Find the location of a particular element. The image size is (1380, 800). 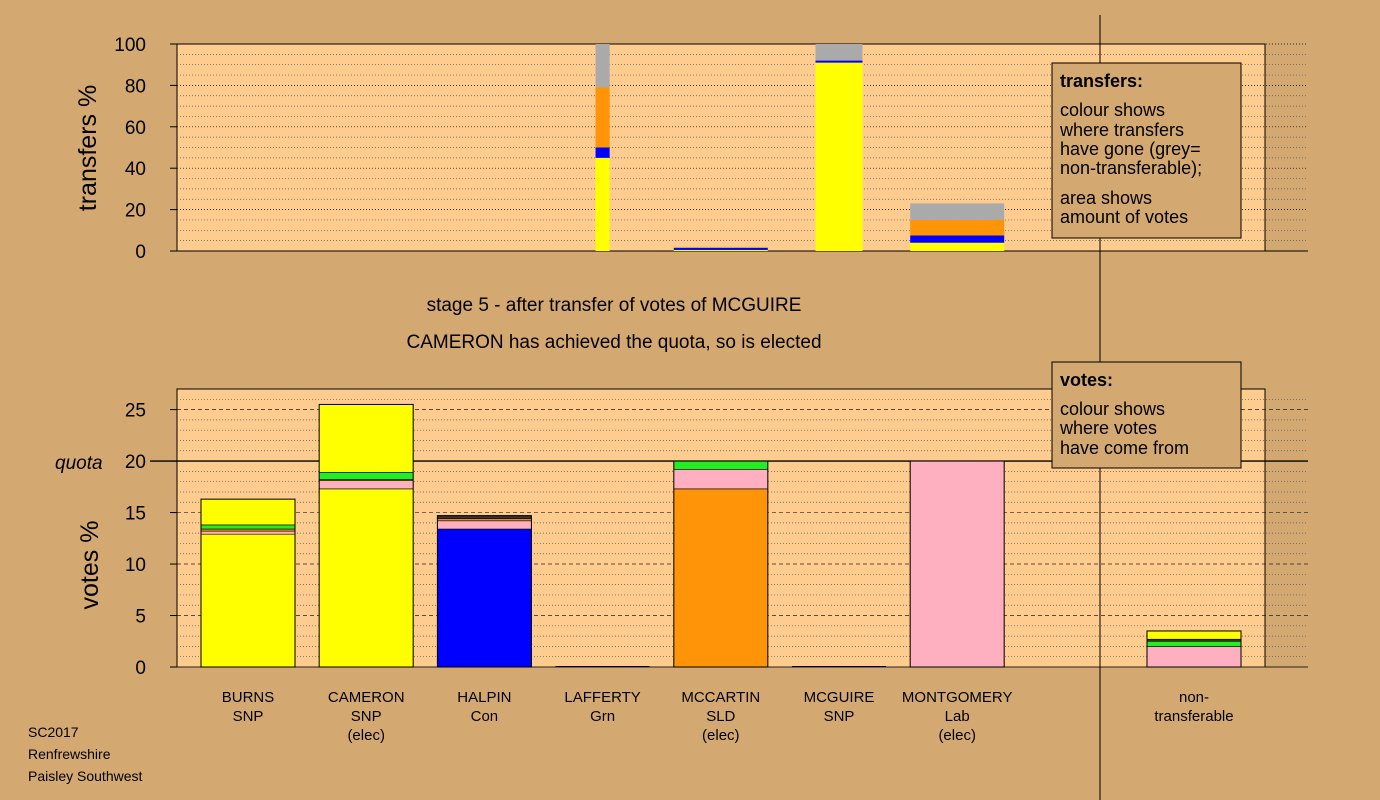

transfers-legend-line-6: amount of votes is located at coordinates (1124, 217).